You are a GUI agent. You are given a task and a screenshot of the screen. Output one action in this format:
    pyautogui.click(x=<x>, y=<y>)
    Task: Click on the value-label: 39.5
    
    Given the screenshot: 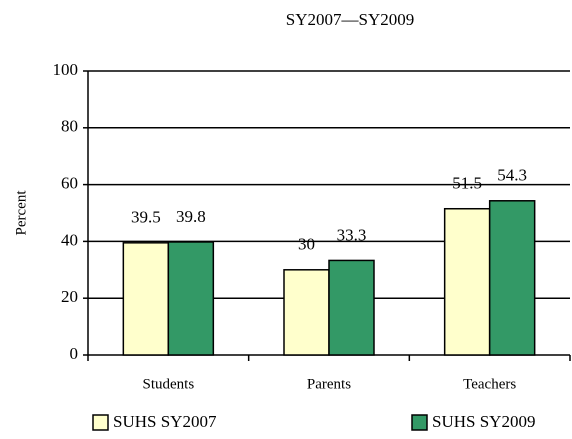 What is the action you would take?
    pyautogui.click(x=146, y=217)
    